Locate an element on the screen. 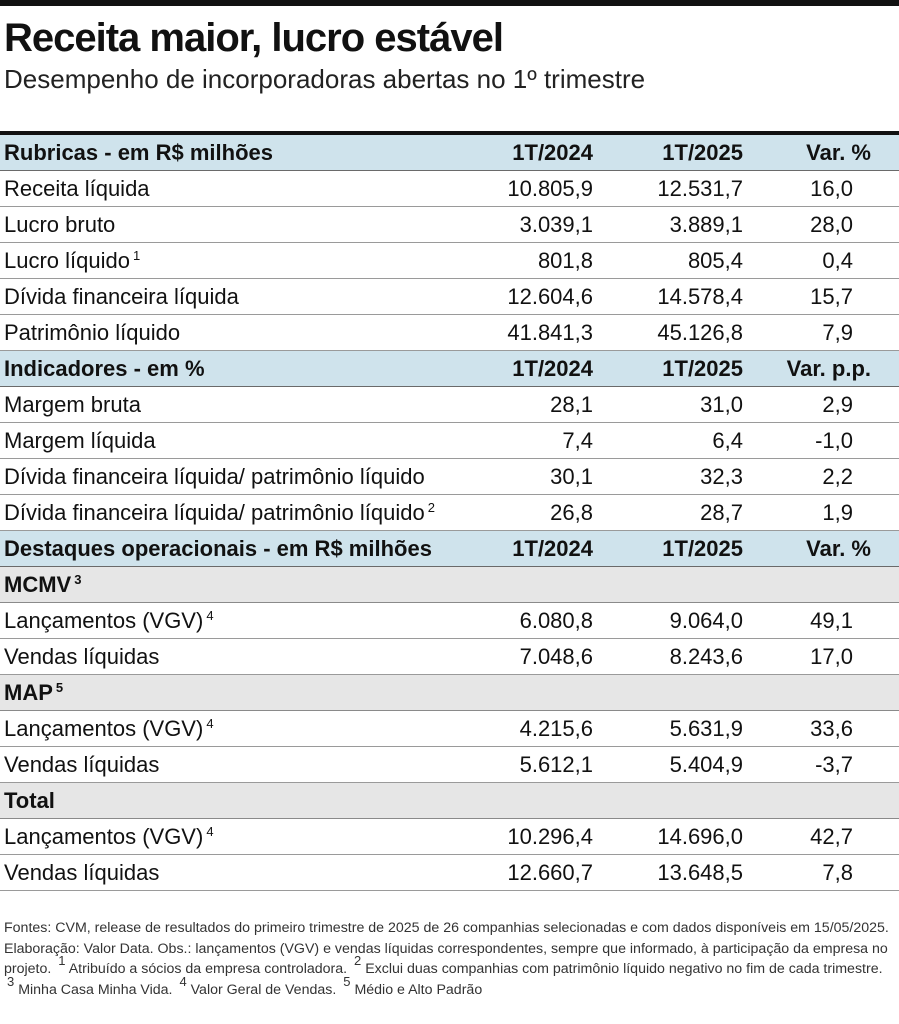  value-var: 49,1 is located at coordinates (831, 620).